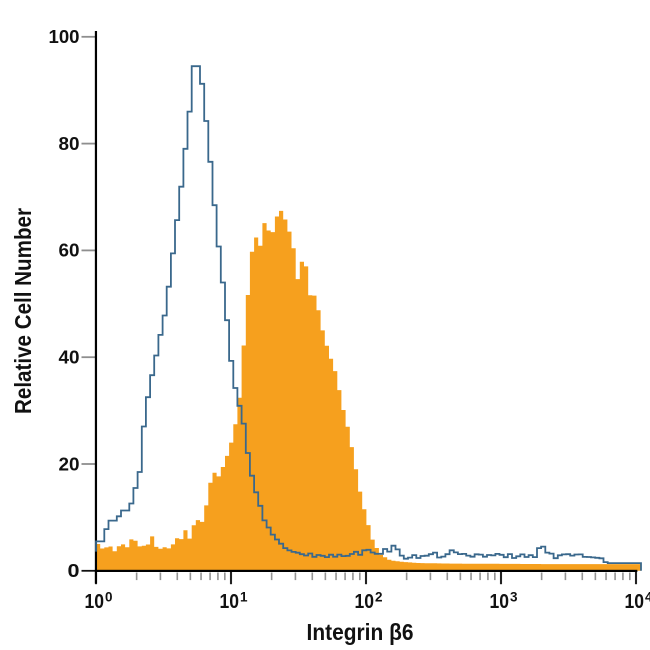 The image size is (650, 650). Describe the element at coordinates (379, 597) in the screenshot. I see `svg-text: 2` at that location.